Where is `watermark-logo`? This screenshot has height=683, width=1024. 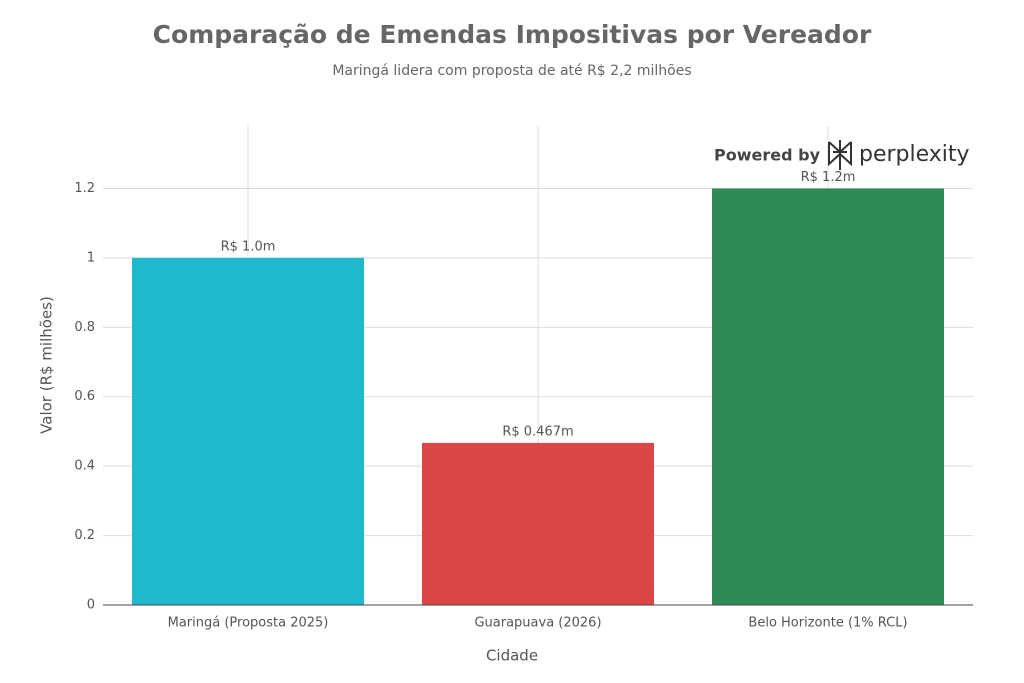
watermark-logo is located at coordinates (840, 155).